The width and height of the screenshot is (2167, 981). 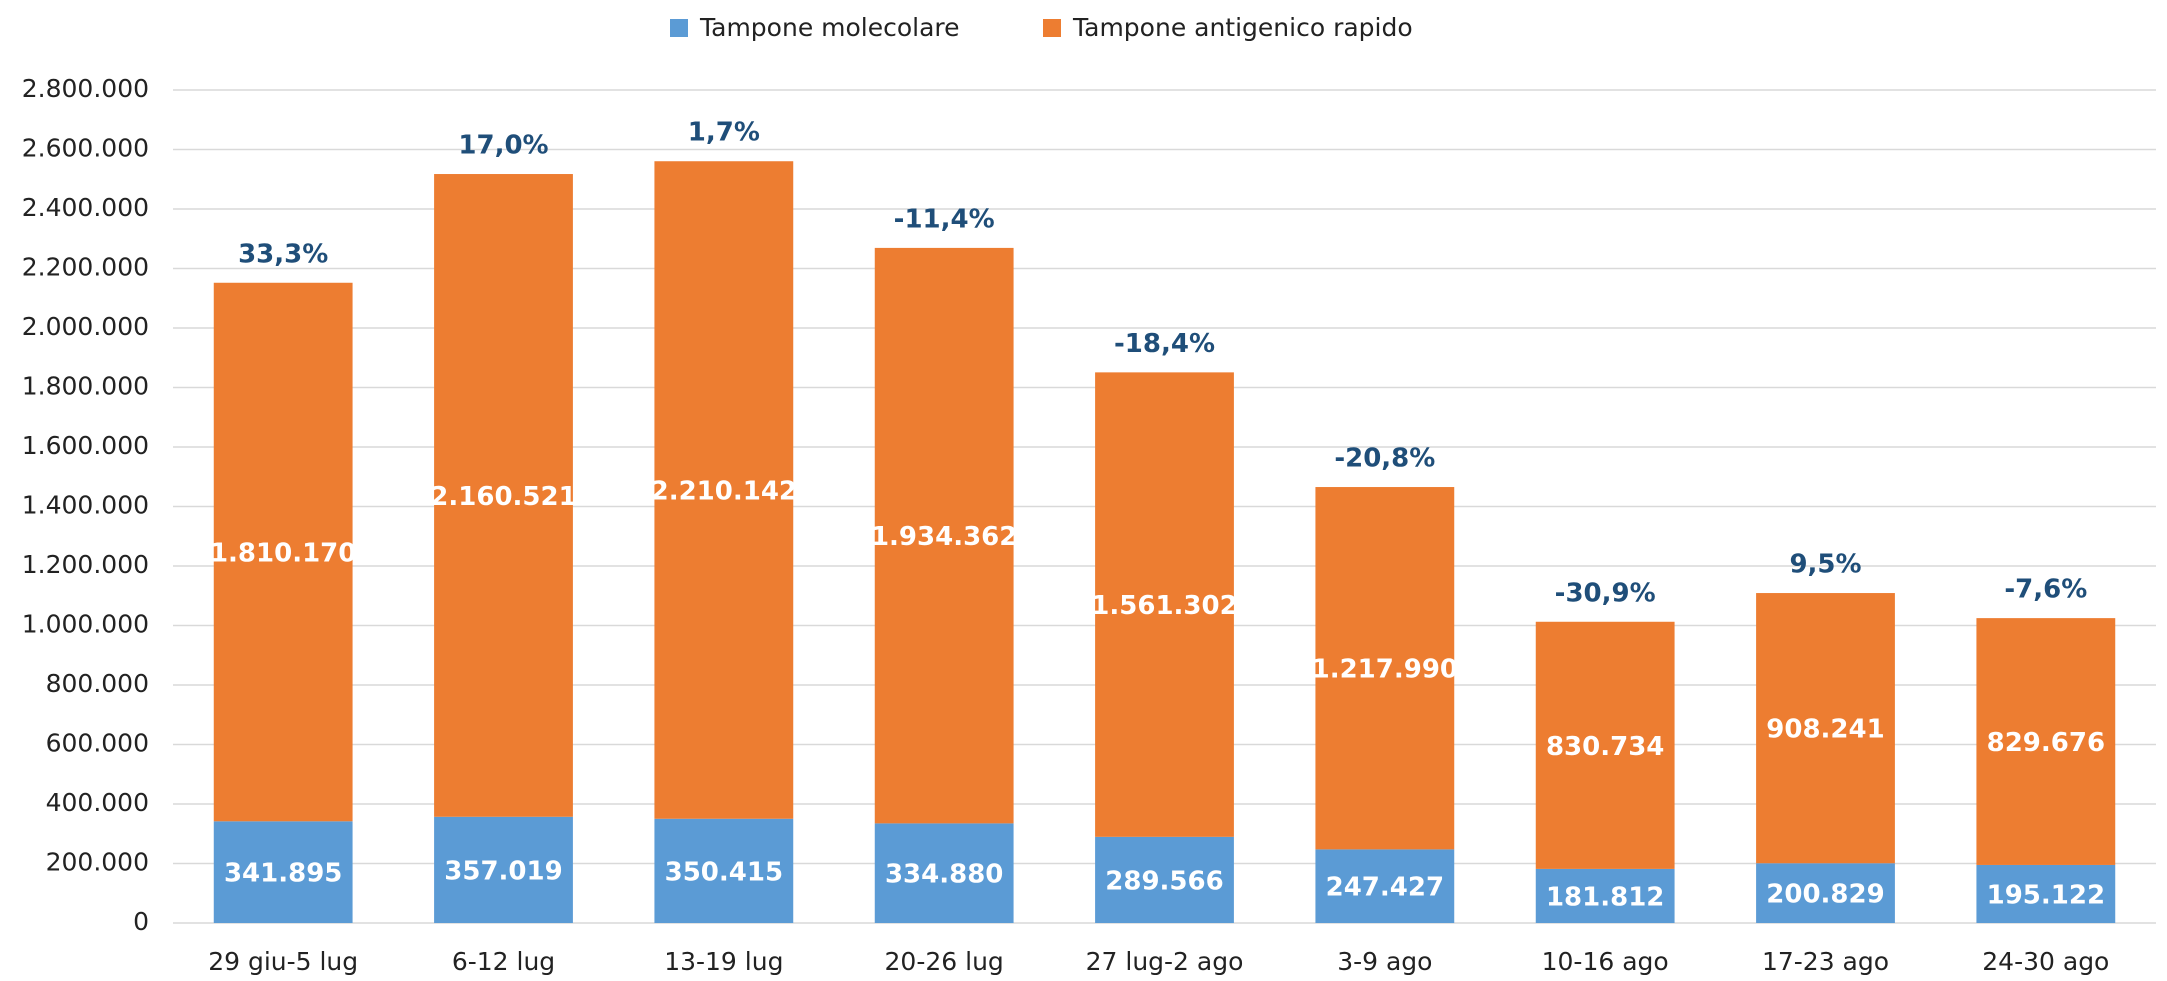 I want to click on annotation: -20,8%, so click(x=1384, y=459).